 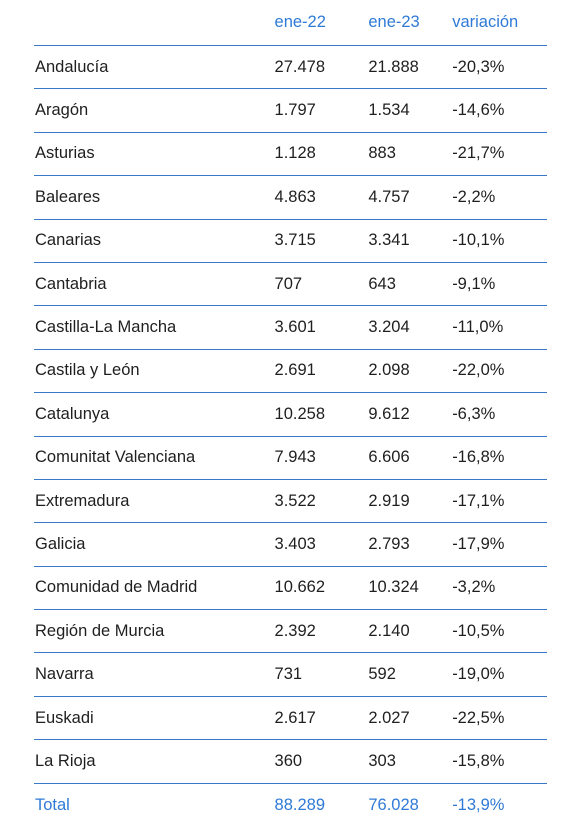 What do you see at coordinates (295, 543) in the screenshot?
I see `ene-22-cell: 3.403` at bounding box center [295, 543].